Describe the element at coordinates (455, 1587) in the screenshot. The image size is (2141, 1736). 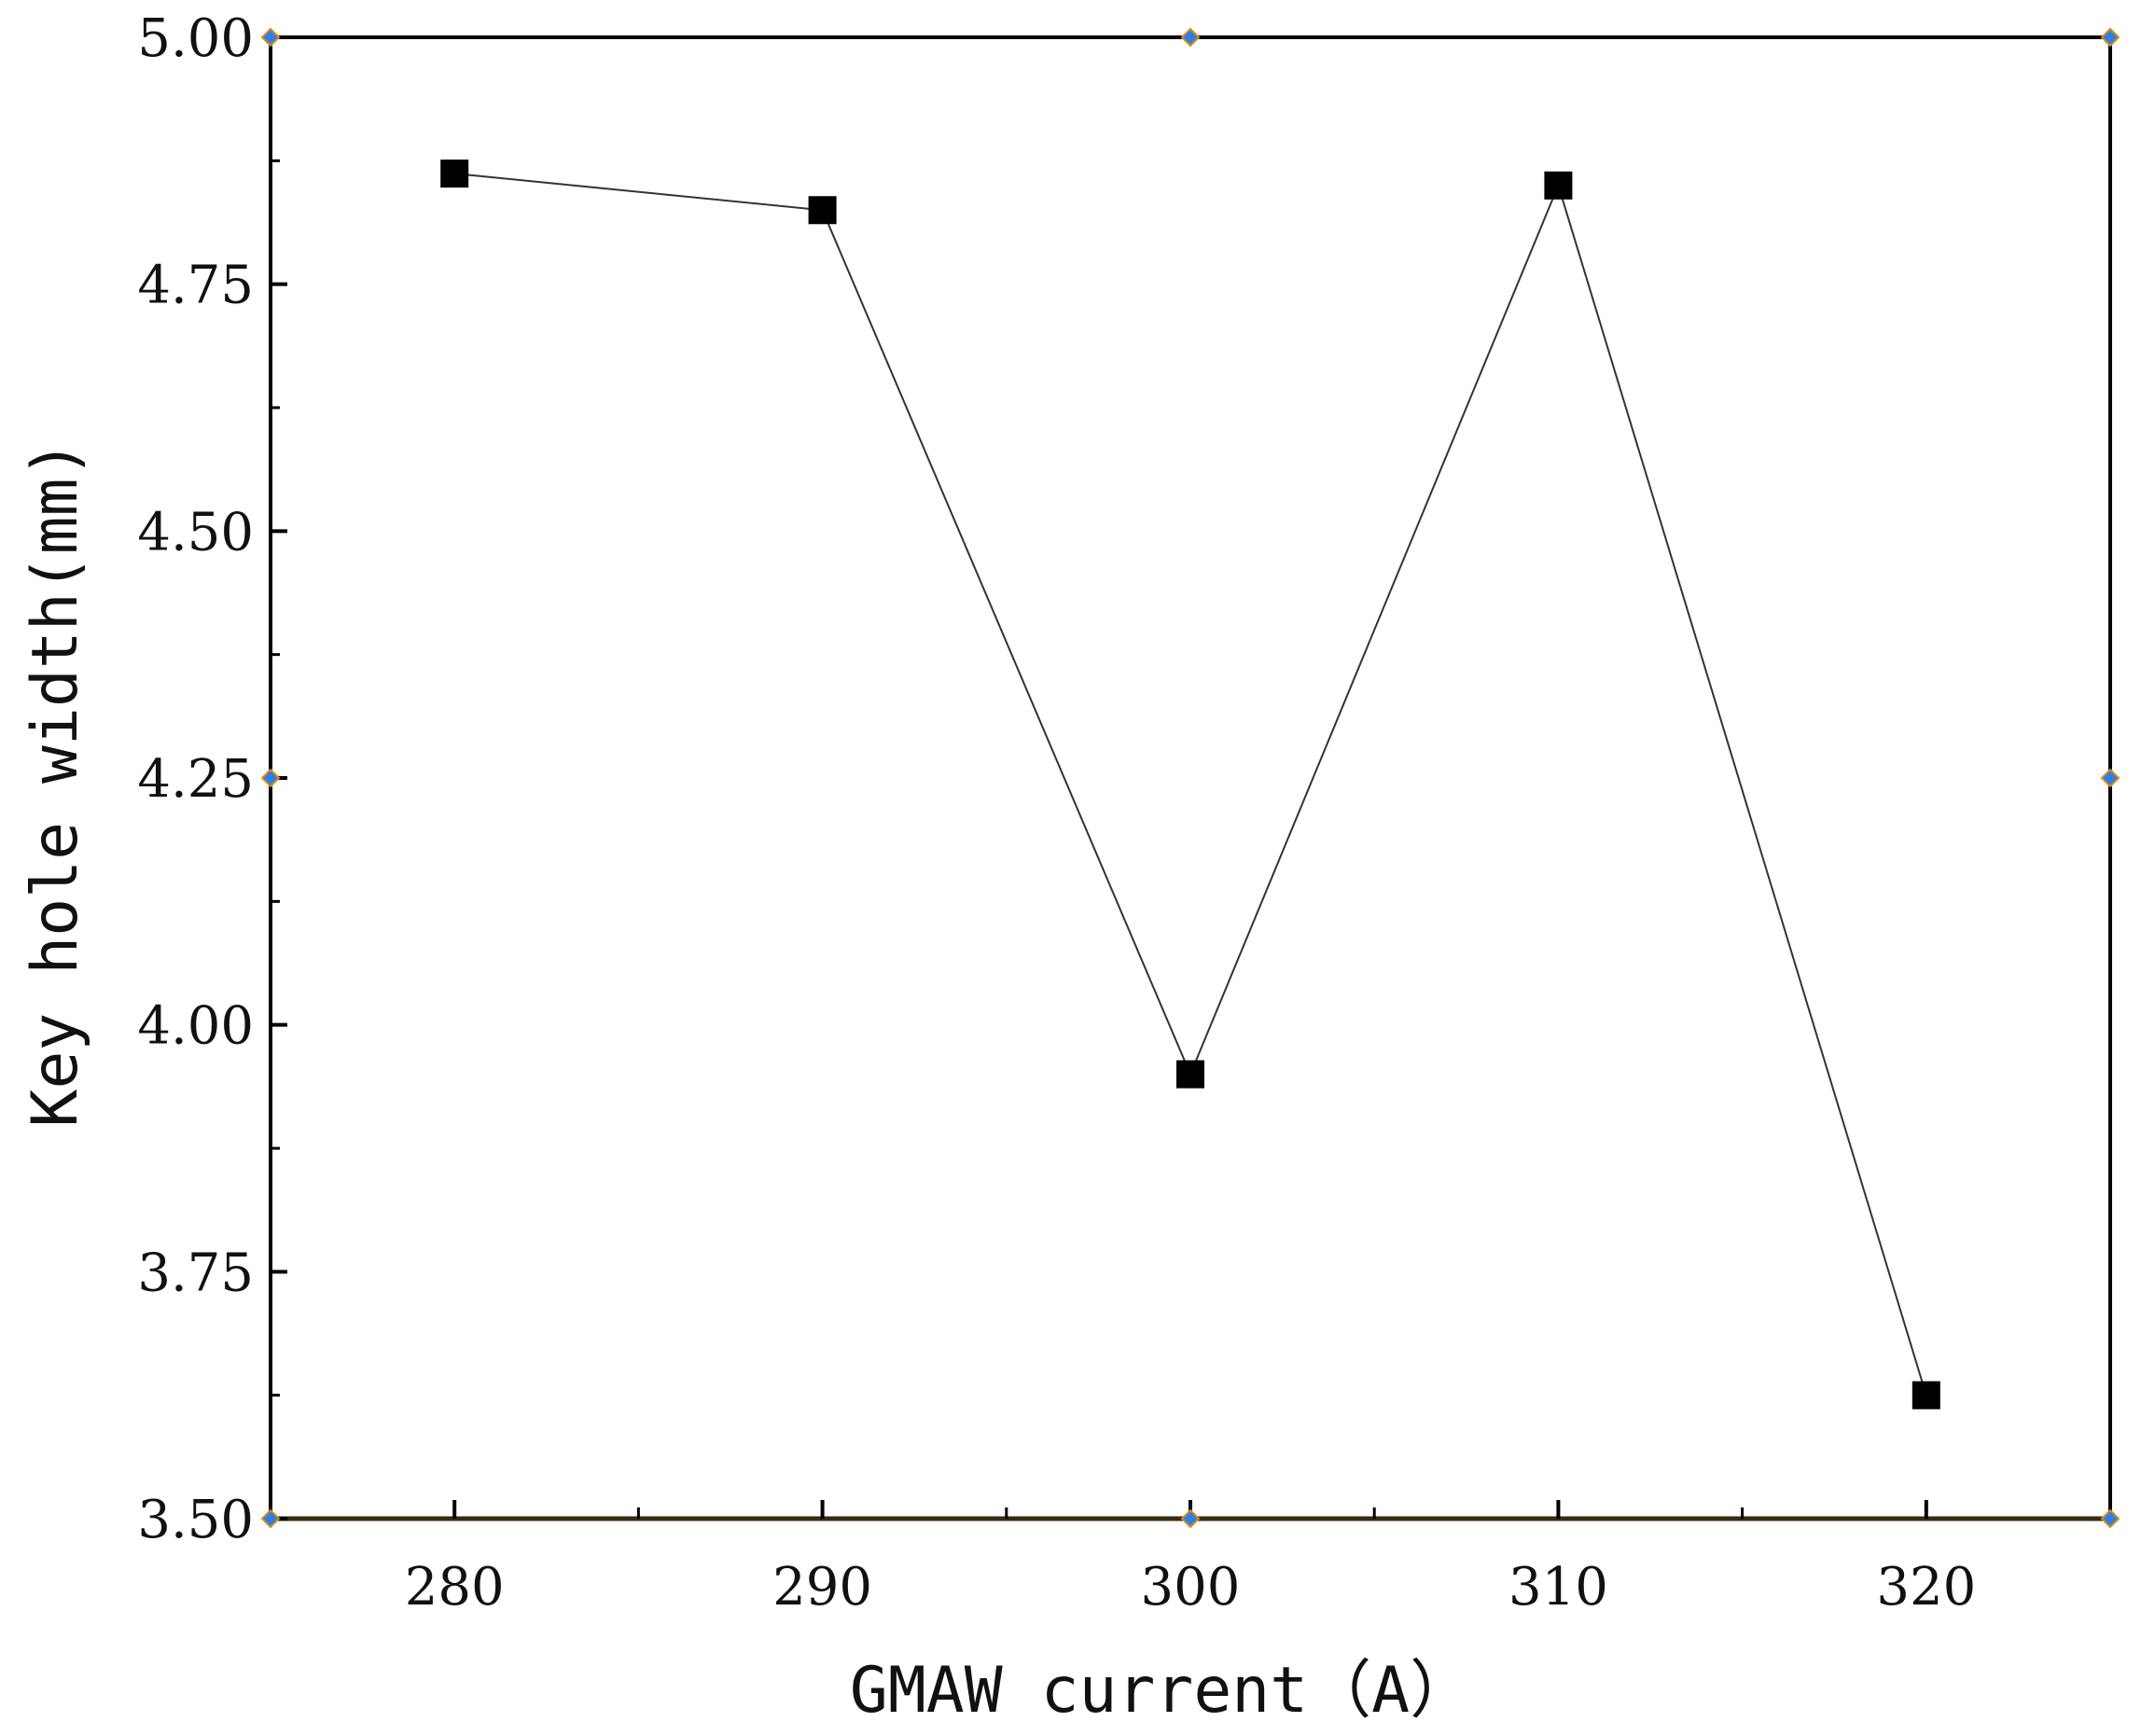
I see `x-tick-label: 280` at that location.